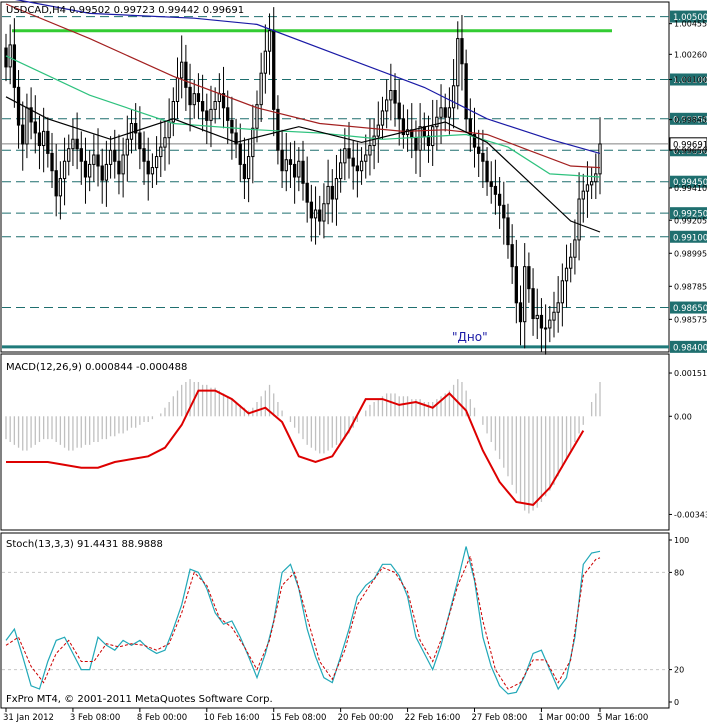 Image resolution: width=707 pixels, height=728 pixels. What do you see at coordinates (470, 337) in the screenshot?
I see `bottom-annotation: "Дно"` at bounding box center [470, 337].